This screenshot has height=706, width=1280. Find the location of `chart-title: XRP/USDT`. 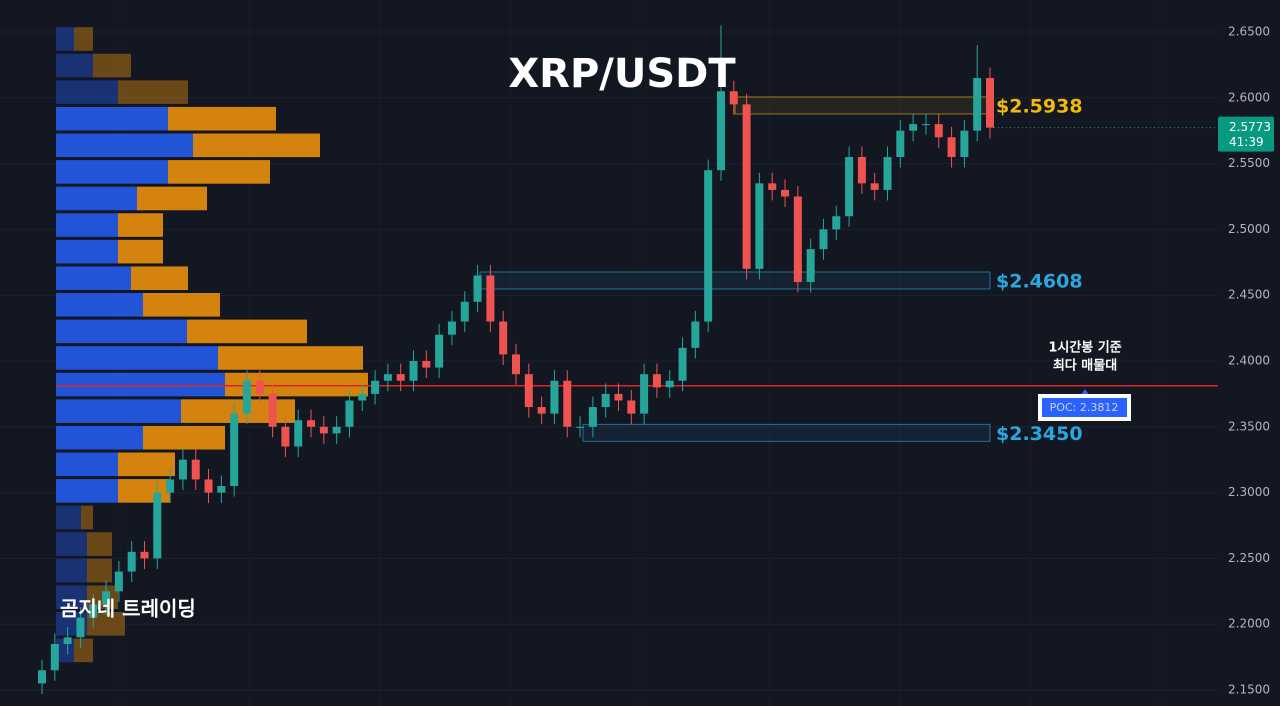

chart-title: XRP/USDT is located at coordinates (622, 74).